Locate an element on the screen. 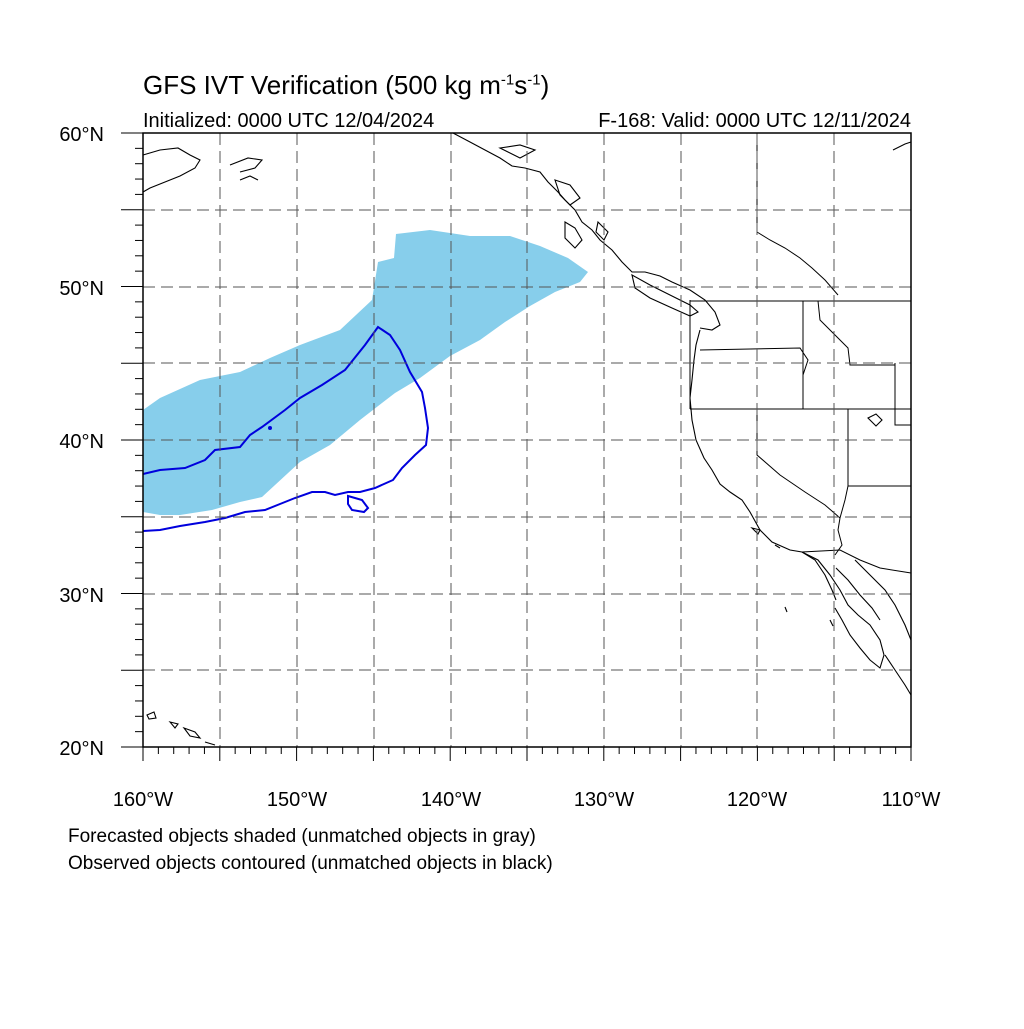 The height and width of the screenshot is (1029, 1024). observed-object-dot is located at coordinates (270, 428).